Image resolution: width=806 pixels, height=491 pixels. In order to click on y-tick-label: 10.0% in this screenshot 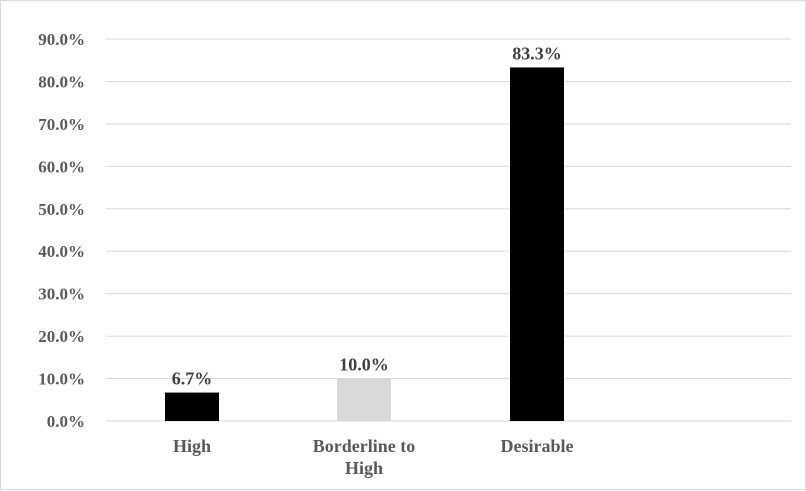, I will do `click(61, 379)`.